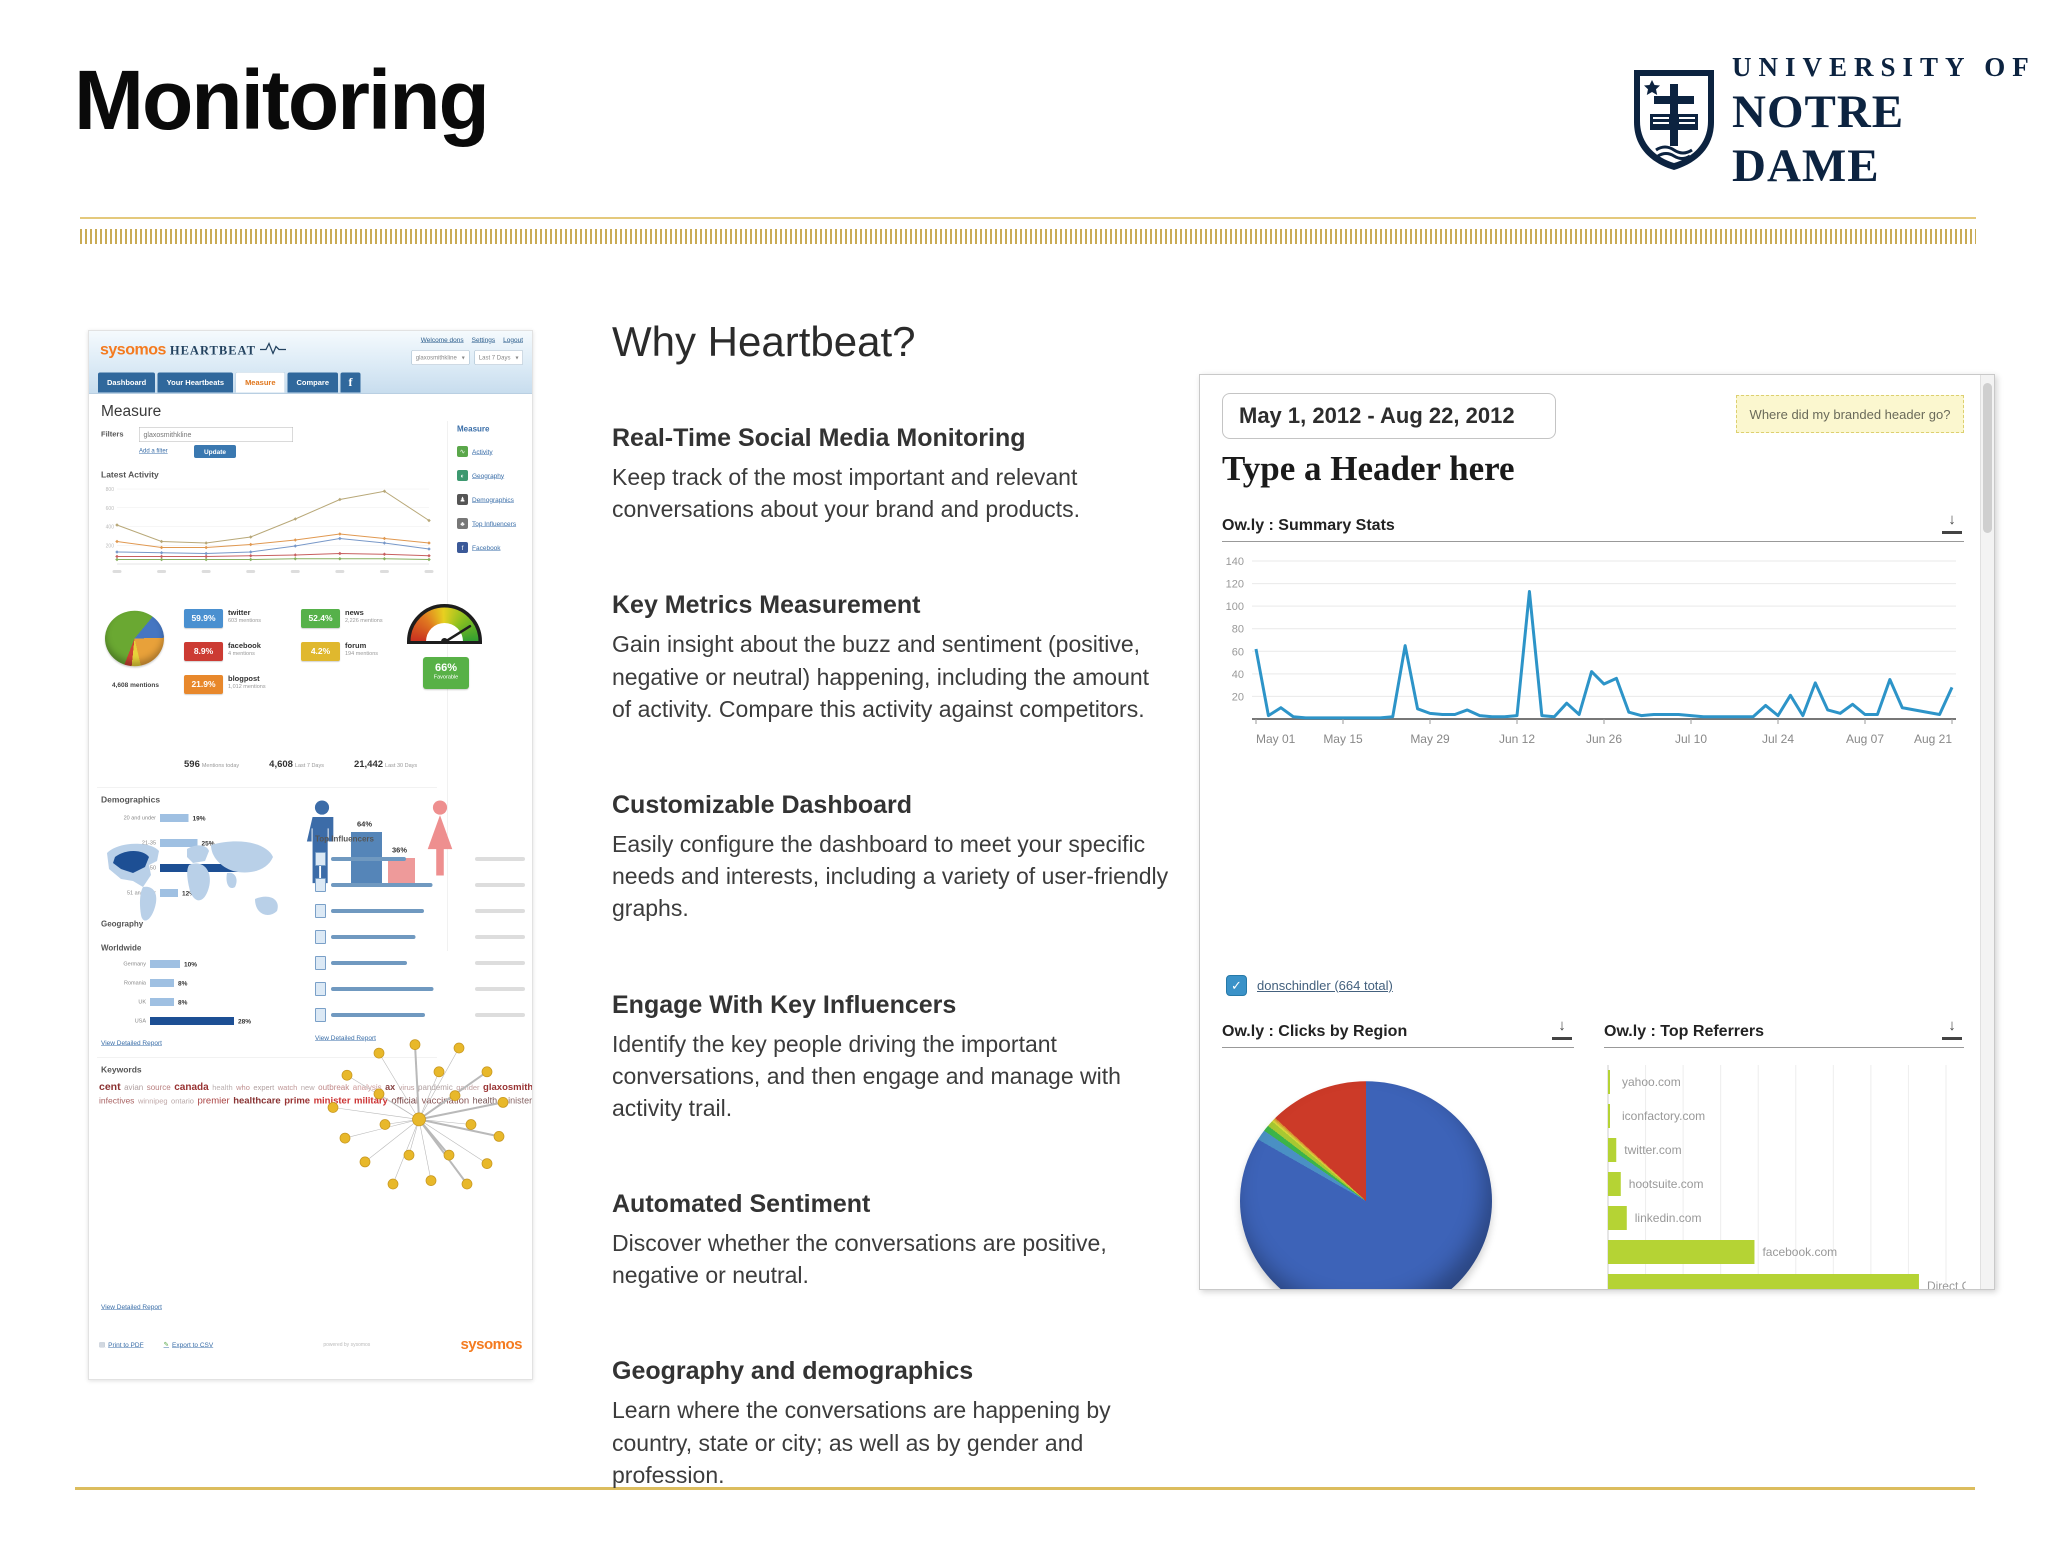 The image size is (2048, 1557). Describe the element at coordinates (1236, 985) in the screenshot. I see `series-checkbox: ✓` at that location.